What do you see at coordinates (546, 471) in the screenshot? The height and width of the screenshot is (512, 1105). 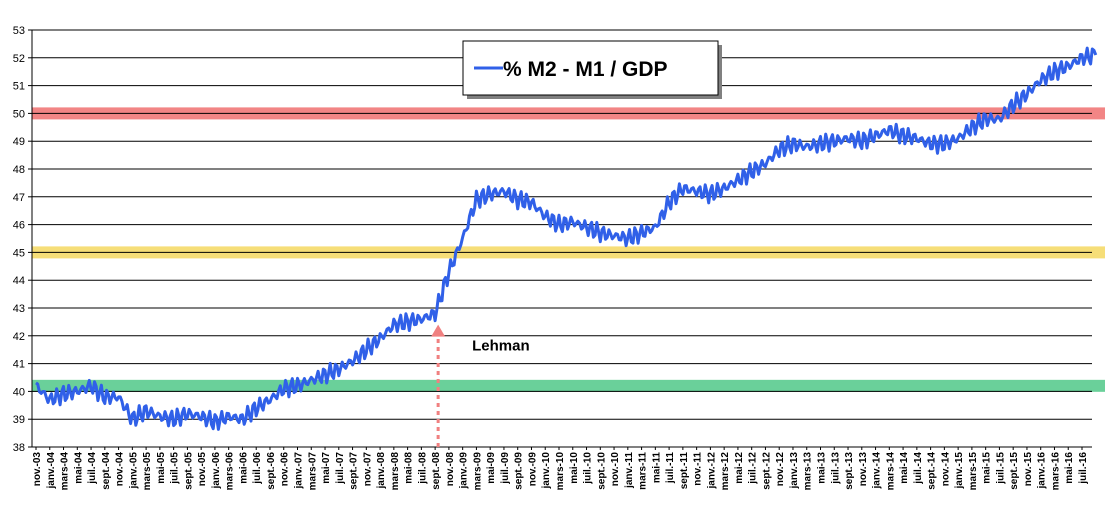 I see `x-tick-label: janv.-10` at bounding box center [546, 471].